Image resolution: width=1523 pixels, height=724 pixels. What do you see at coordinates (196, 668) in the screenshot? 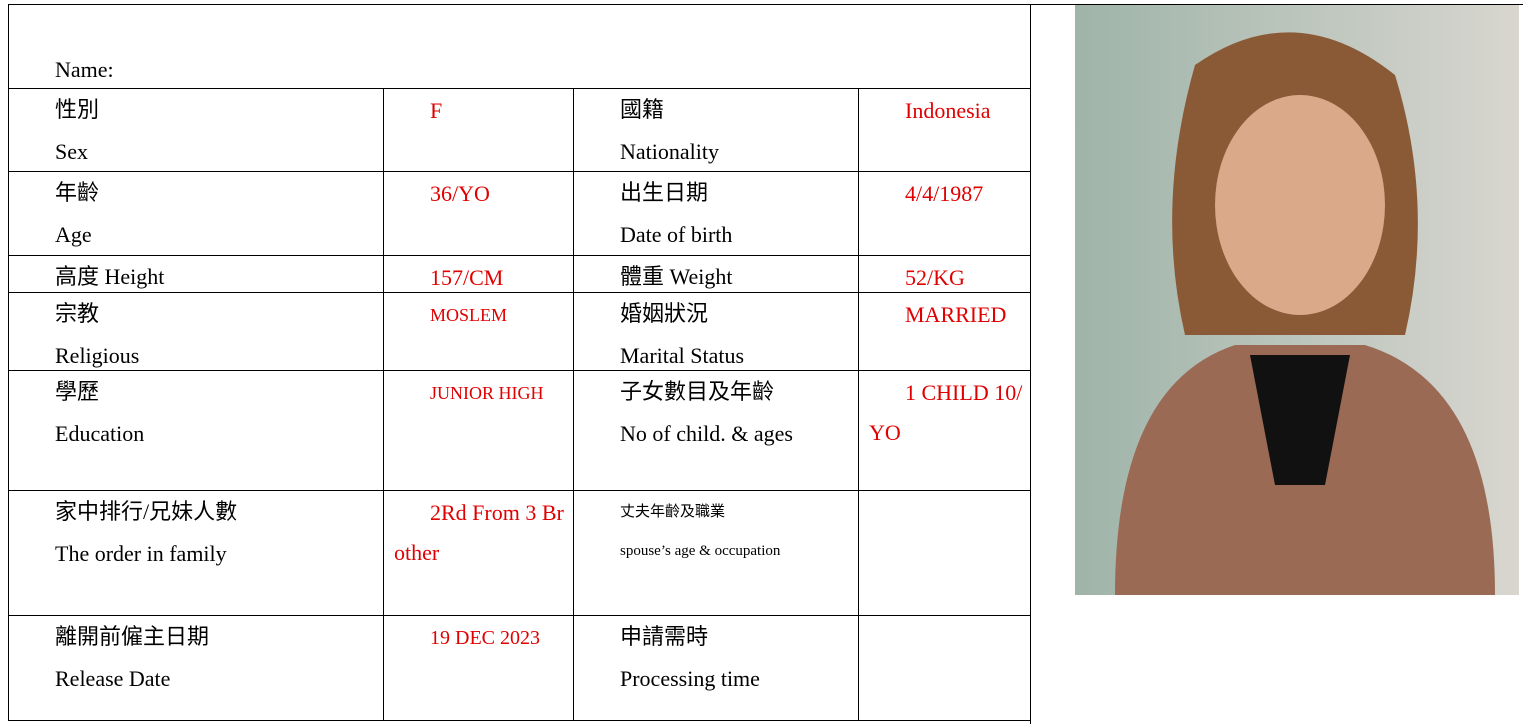
I see `label-cell: 離開前僱主日期 Release Date` at bounding box center [196, 668].